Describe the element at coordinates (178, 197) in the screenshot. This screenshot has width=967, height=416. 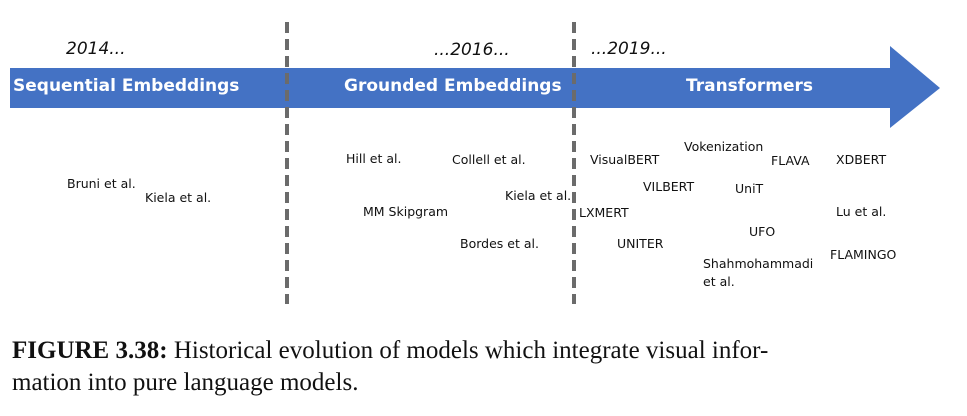
I see `model-kiela-sequential: Kiela et al.` at that location.